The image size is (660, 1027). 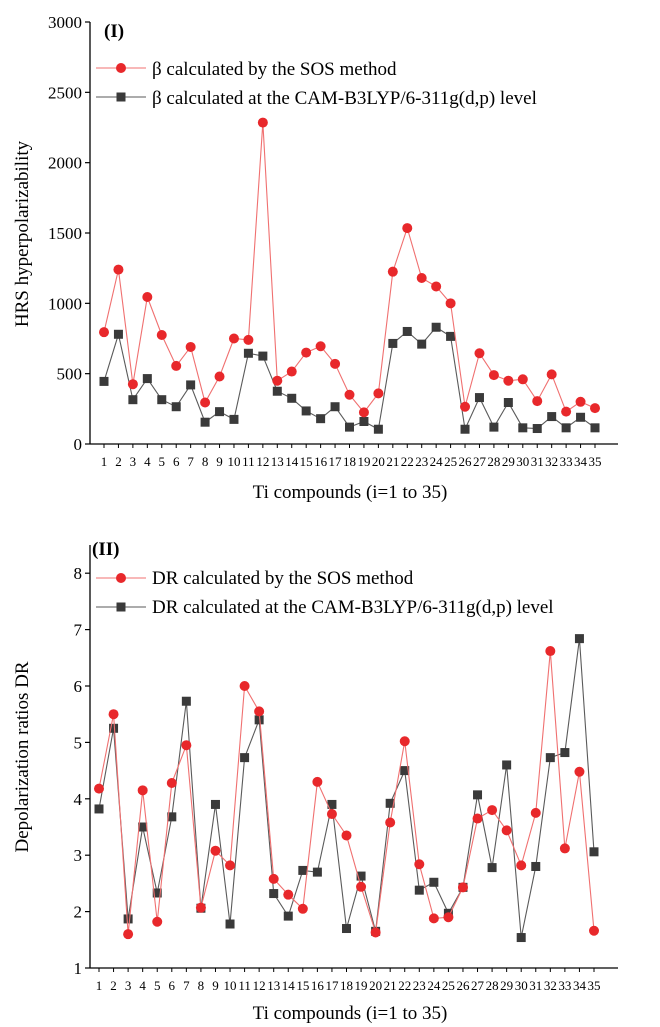 I want to click on x-tick-label: 5, so click(x=162, y=461).